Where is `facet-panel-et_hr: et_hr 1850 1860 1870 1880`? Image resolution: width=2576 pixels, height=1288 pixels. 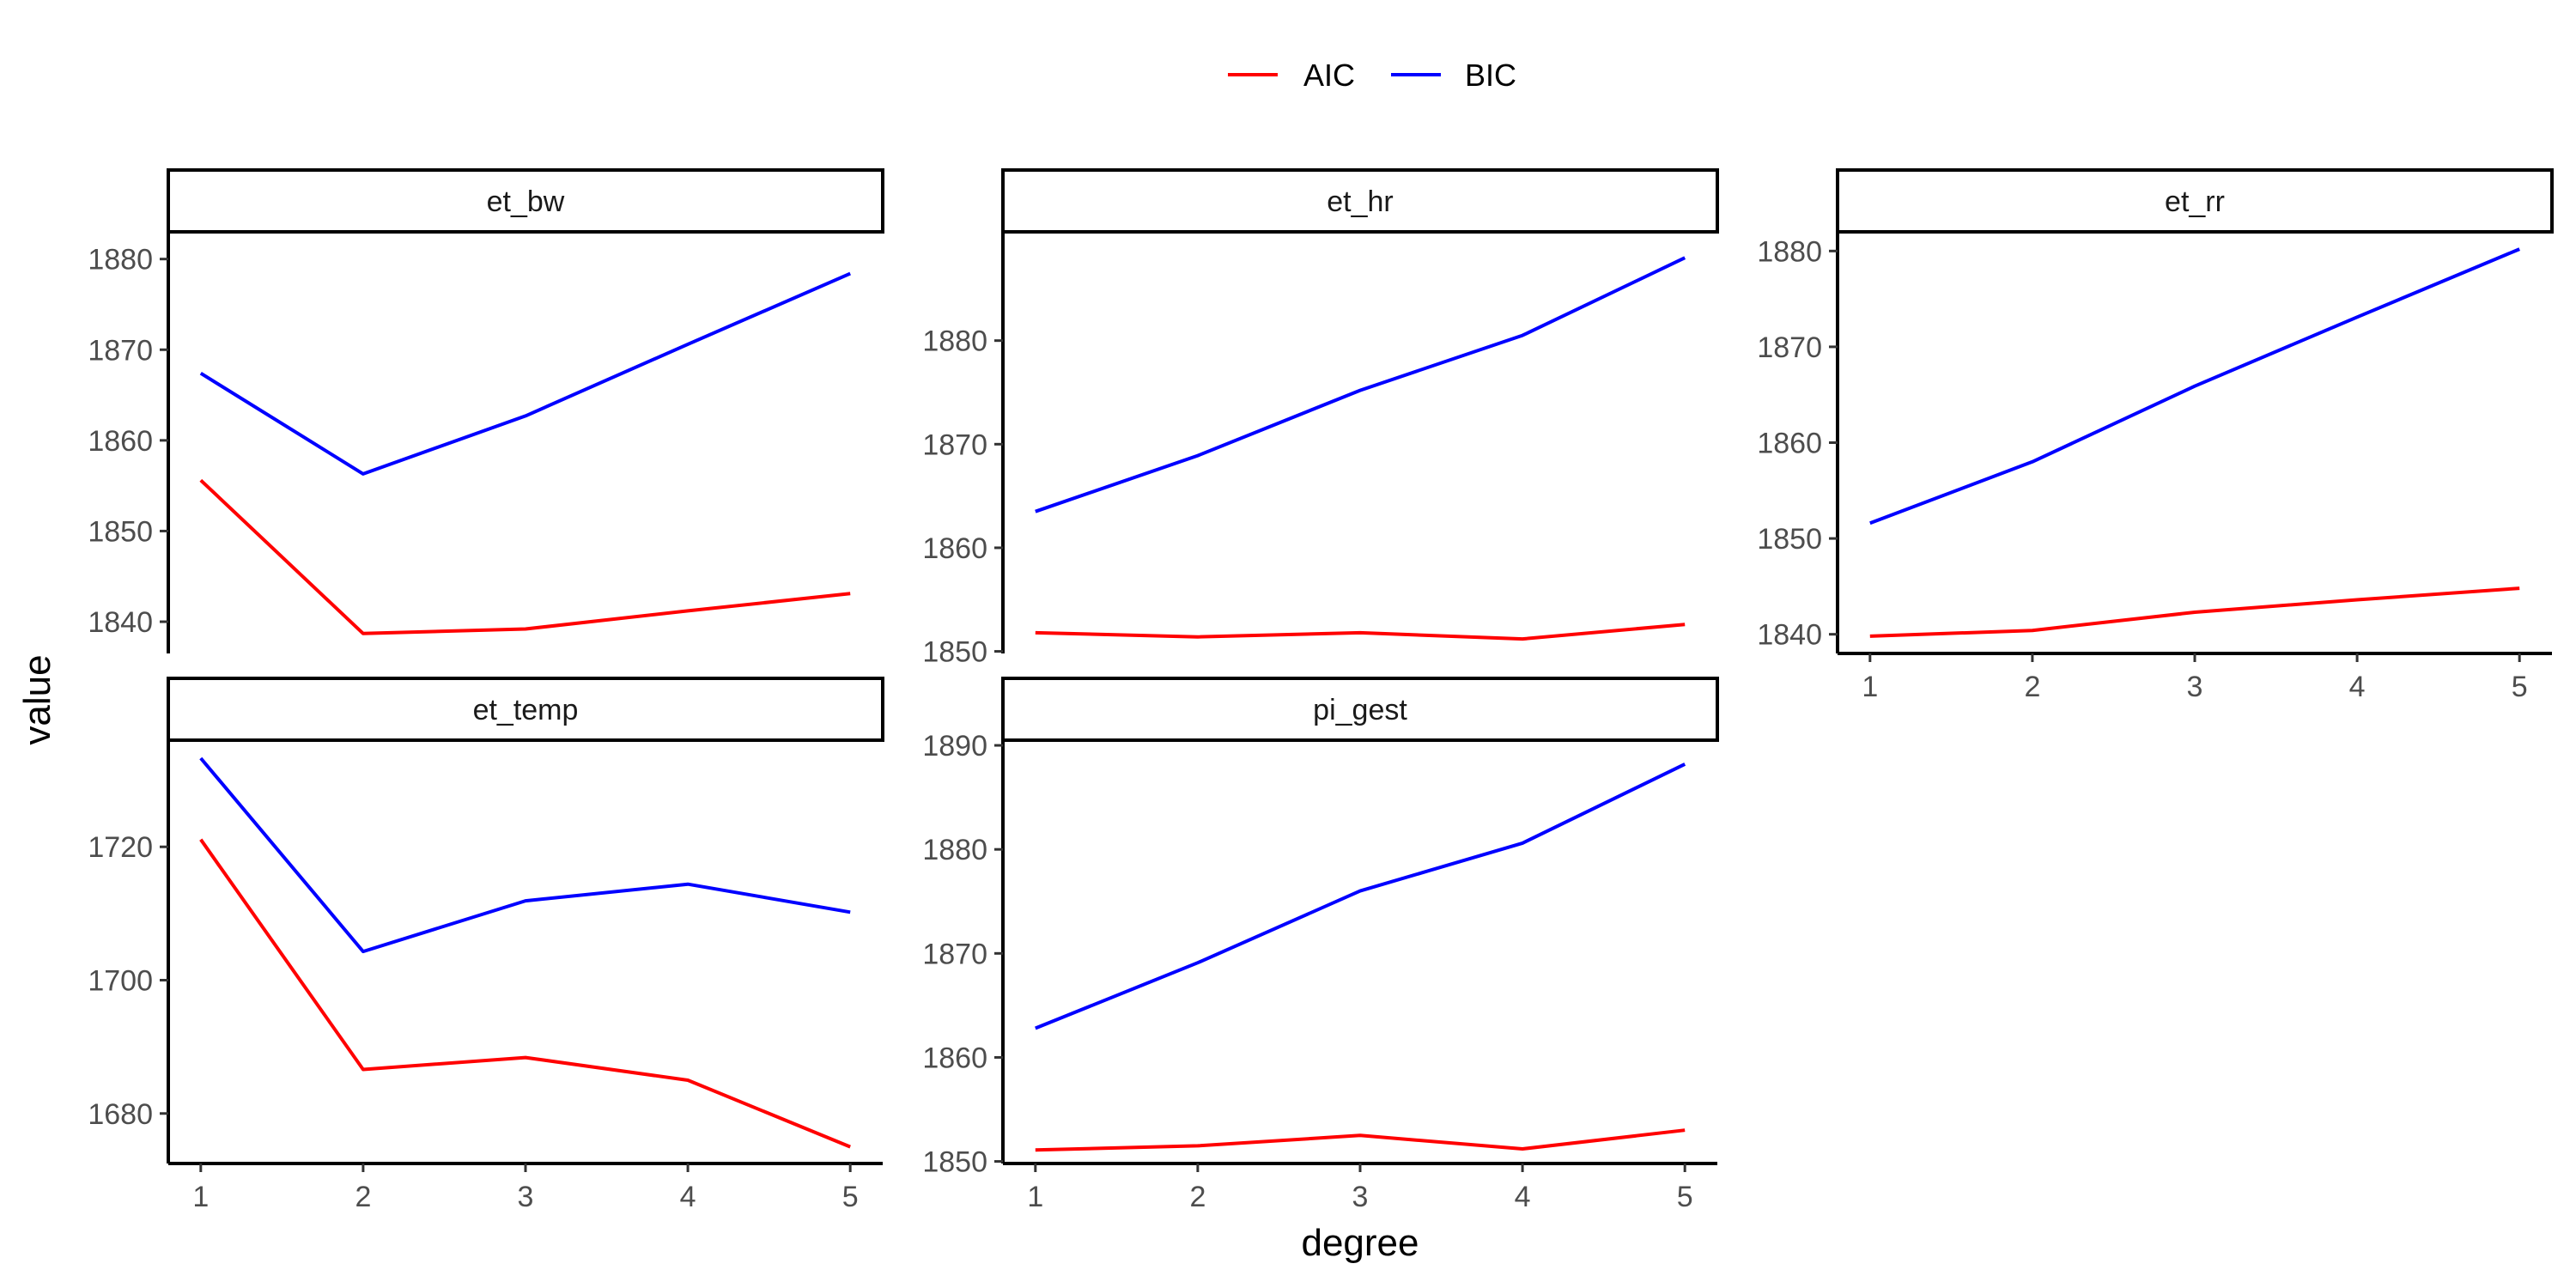
facet-panel-et_hr: et_hr 1850 1860 1870 1880 is located at coordinates (1320, 419).